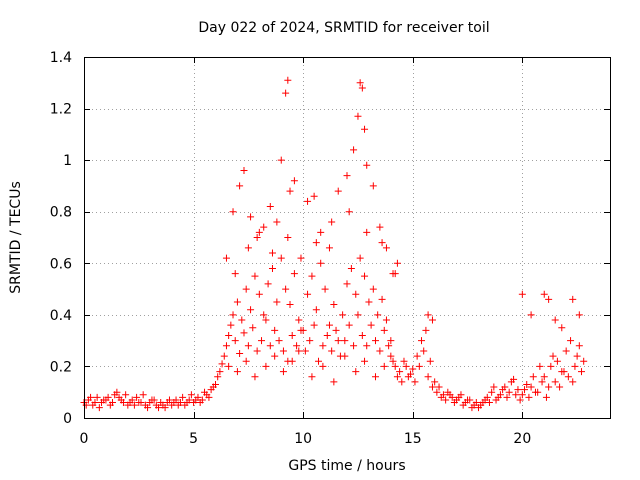 Image resolution: width=640 pixels, height=480 pixels. What do you see at coordinates (84, 439) in the screenshot?
I see `x-tick-label: 0` at bounding box center [84, 439].